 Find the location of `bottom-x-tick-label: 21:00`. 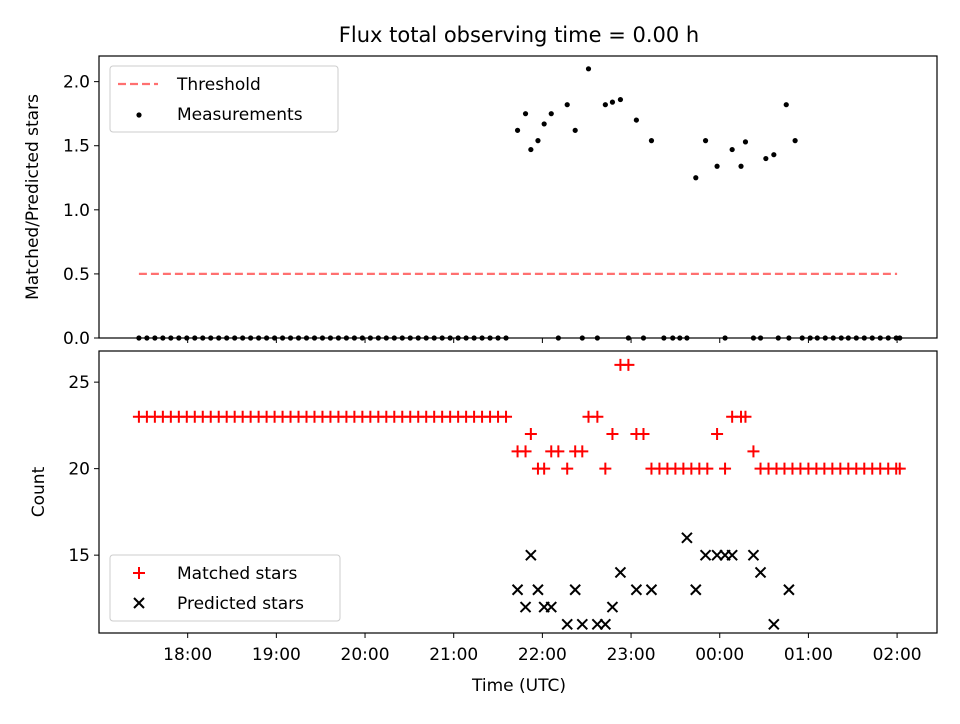

bottom-x-tick-label: 21:00 is located at coordinates (453, 655).